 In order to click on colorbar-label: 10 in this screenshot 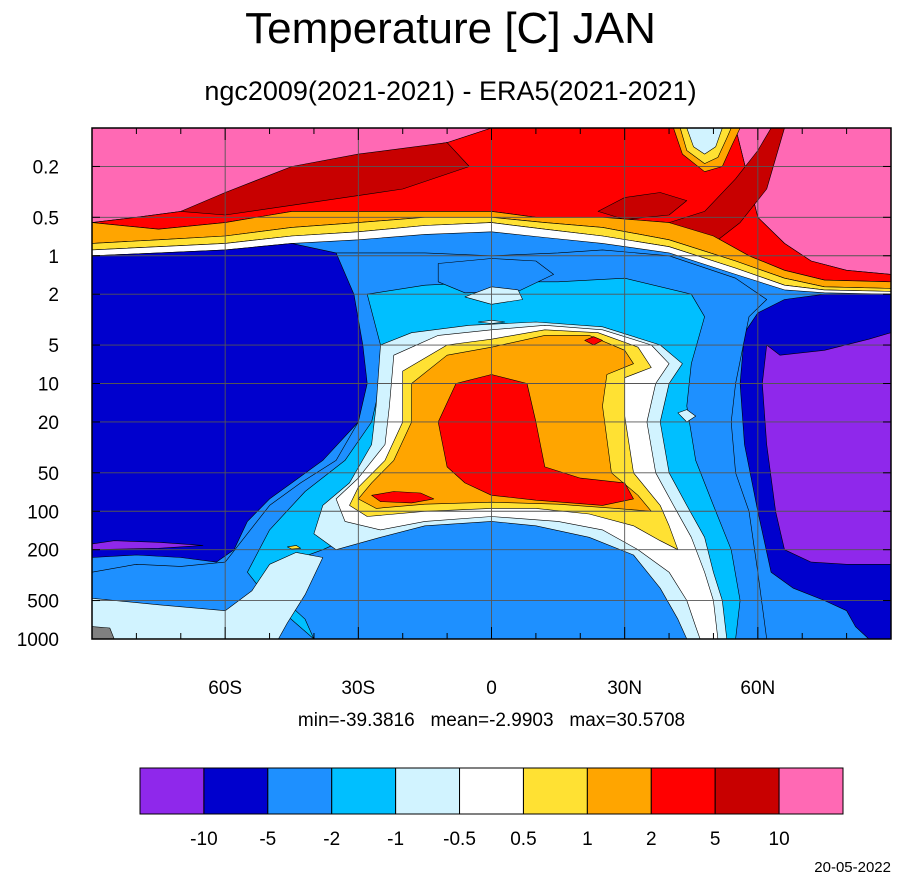, I will do `click(779, 839)`.